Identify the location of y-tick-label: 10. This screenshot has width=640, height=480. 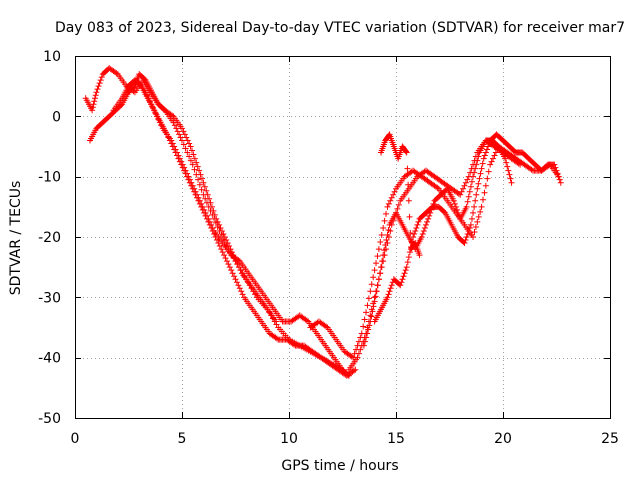
(52, 57).